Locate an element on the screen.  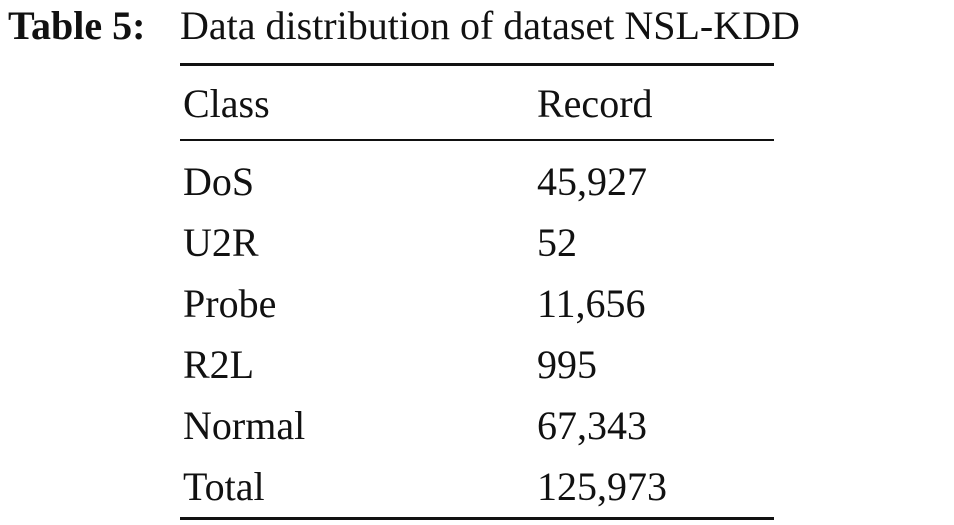
table-cell: 67,343 is located at coordinates (592, 425).